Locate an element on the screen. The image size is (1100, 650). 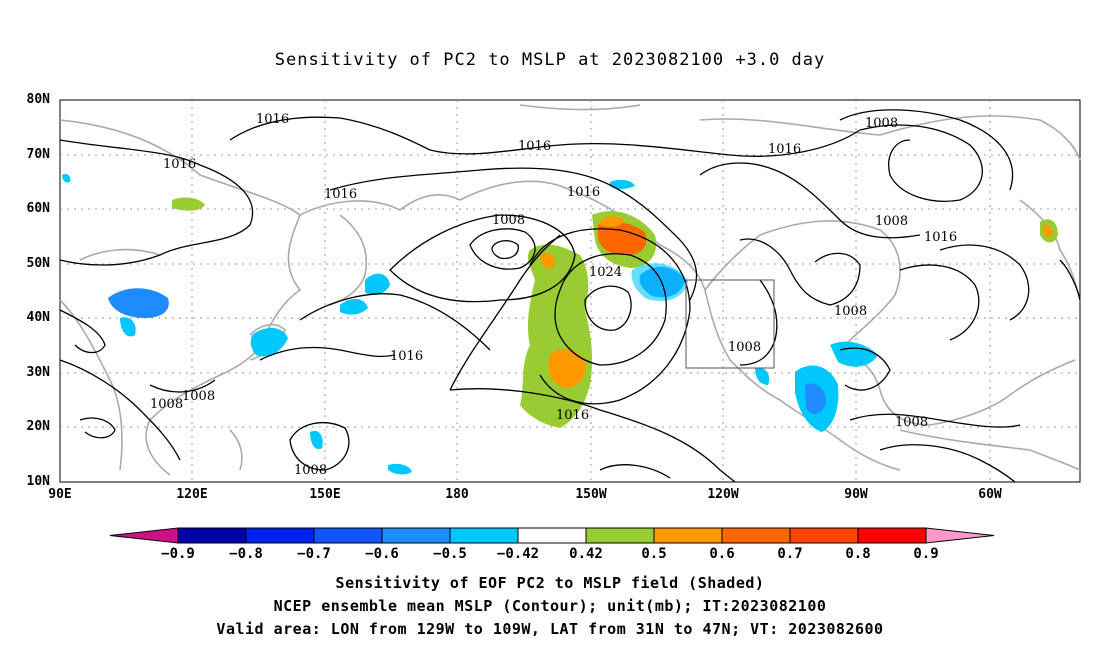
shade-cyan-kamchatka is located at coordinates (377, 284).